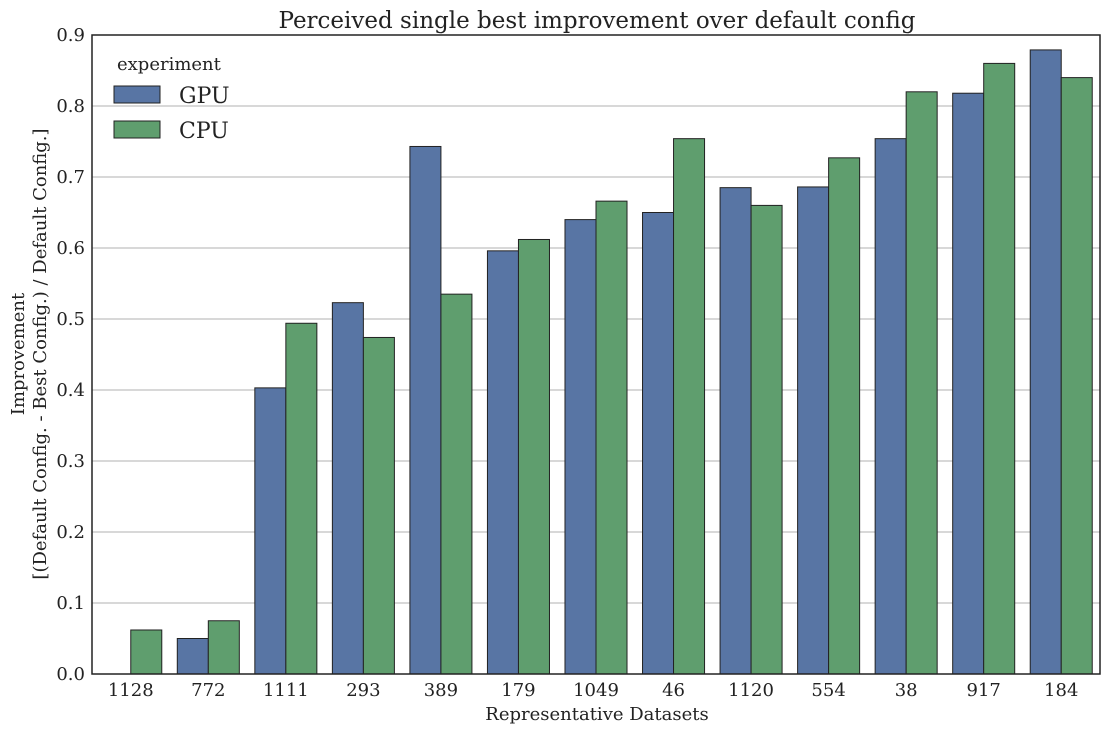 Image resolution: width=1110 pixels, height=733 pixels. I want to click on x-tick-label: 184, so click(1061, 690).